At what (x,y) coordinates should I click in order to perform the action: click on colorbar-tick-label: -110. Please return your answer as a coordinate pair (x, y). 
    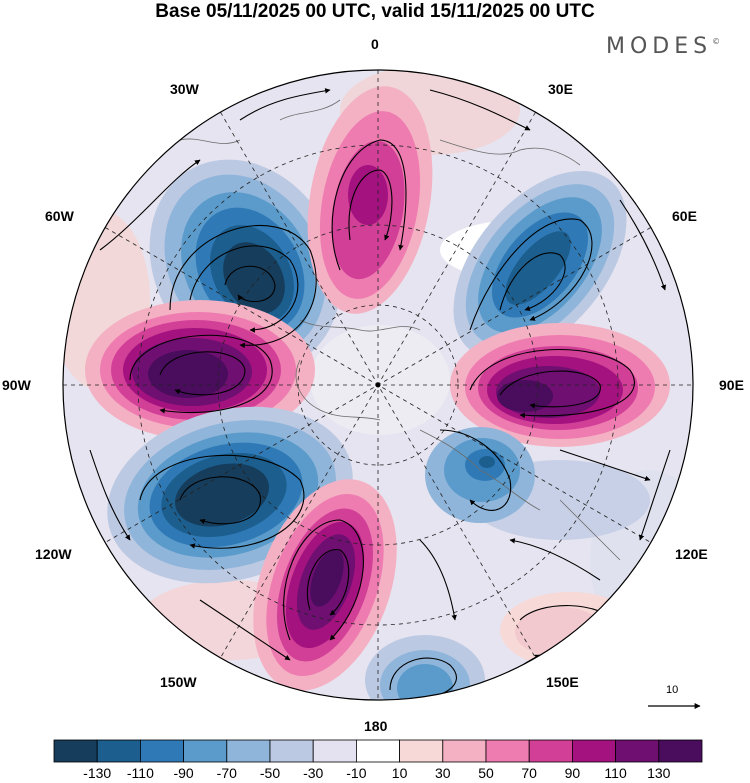
    Looking at the image, I should click on (140, 773).